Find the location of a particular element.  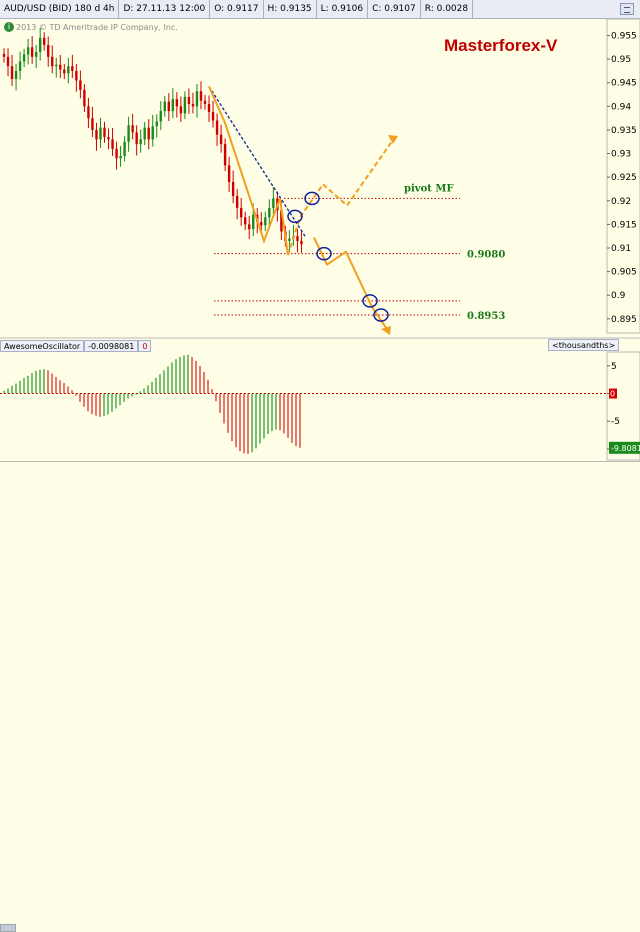

copyright-notice: i 2013 © TD Ameritrade IP Company, Inc. is located at coordinates (91, 27).